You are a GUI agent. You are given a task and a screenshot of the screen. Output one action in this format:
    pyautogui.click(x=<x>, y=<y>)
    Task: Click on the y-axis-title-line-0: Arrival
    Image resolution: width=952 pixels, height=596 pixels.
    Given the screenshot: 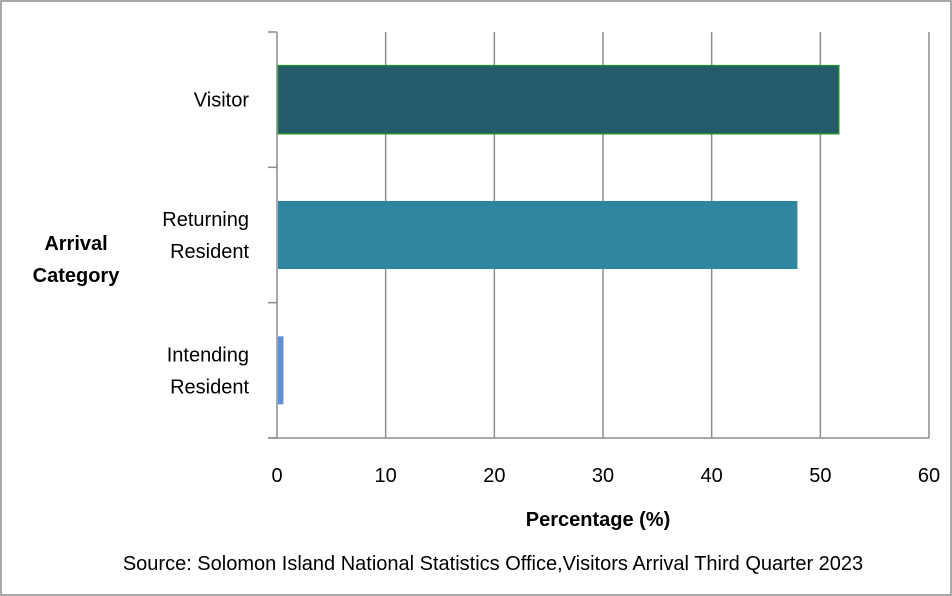 What is the action you would take?
    pyautogui.click(x=75, y=244)
    